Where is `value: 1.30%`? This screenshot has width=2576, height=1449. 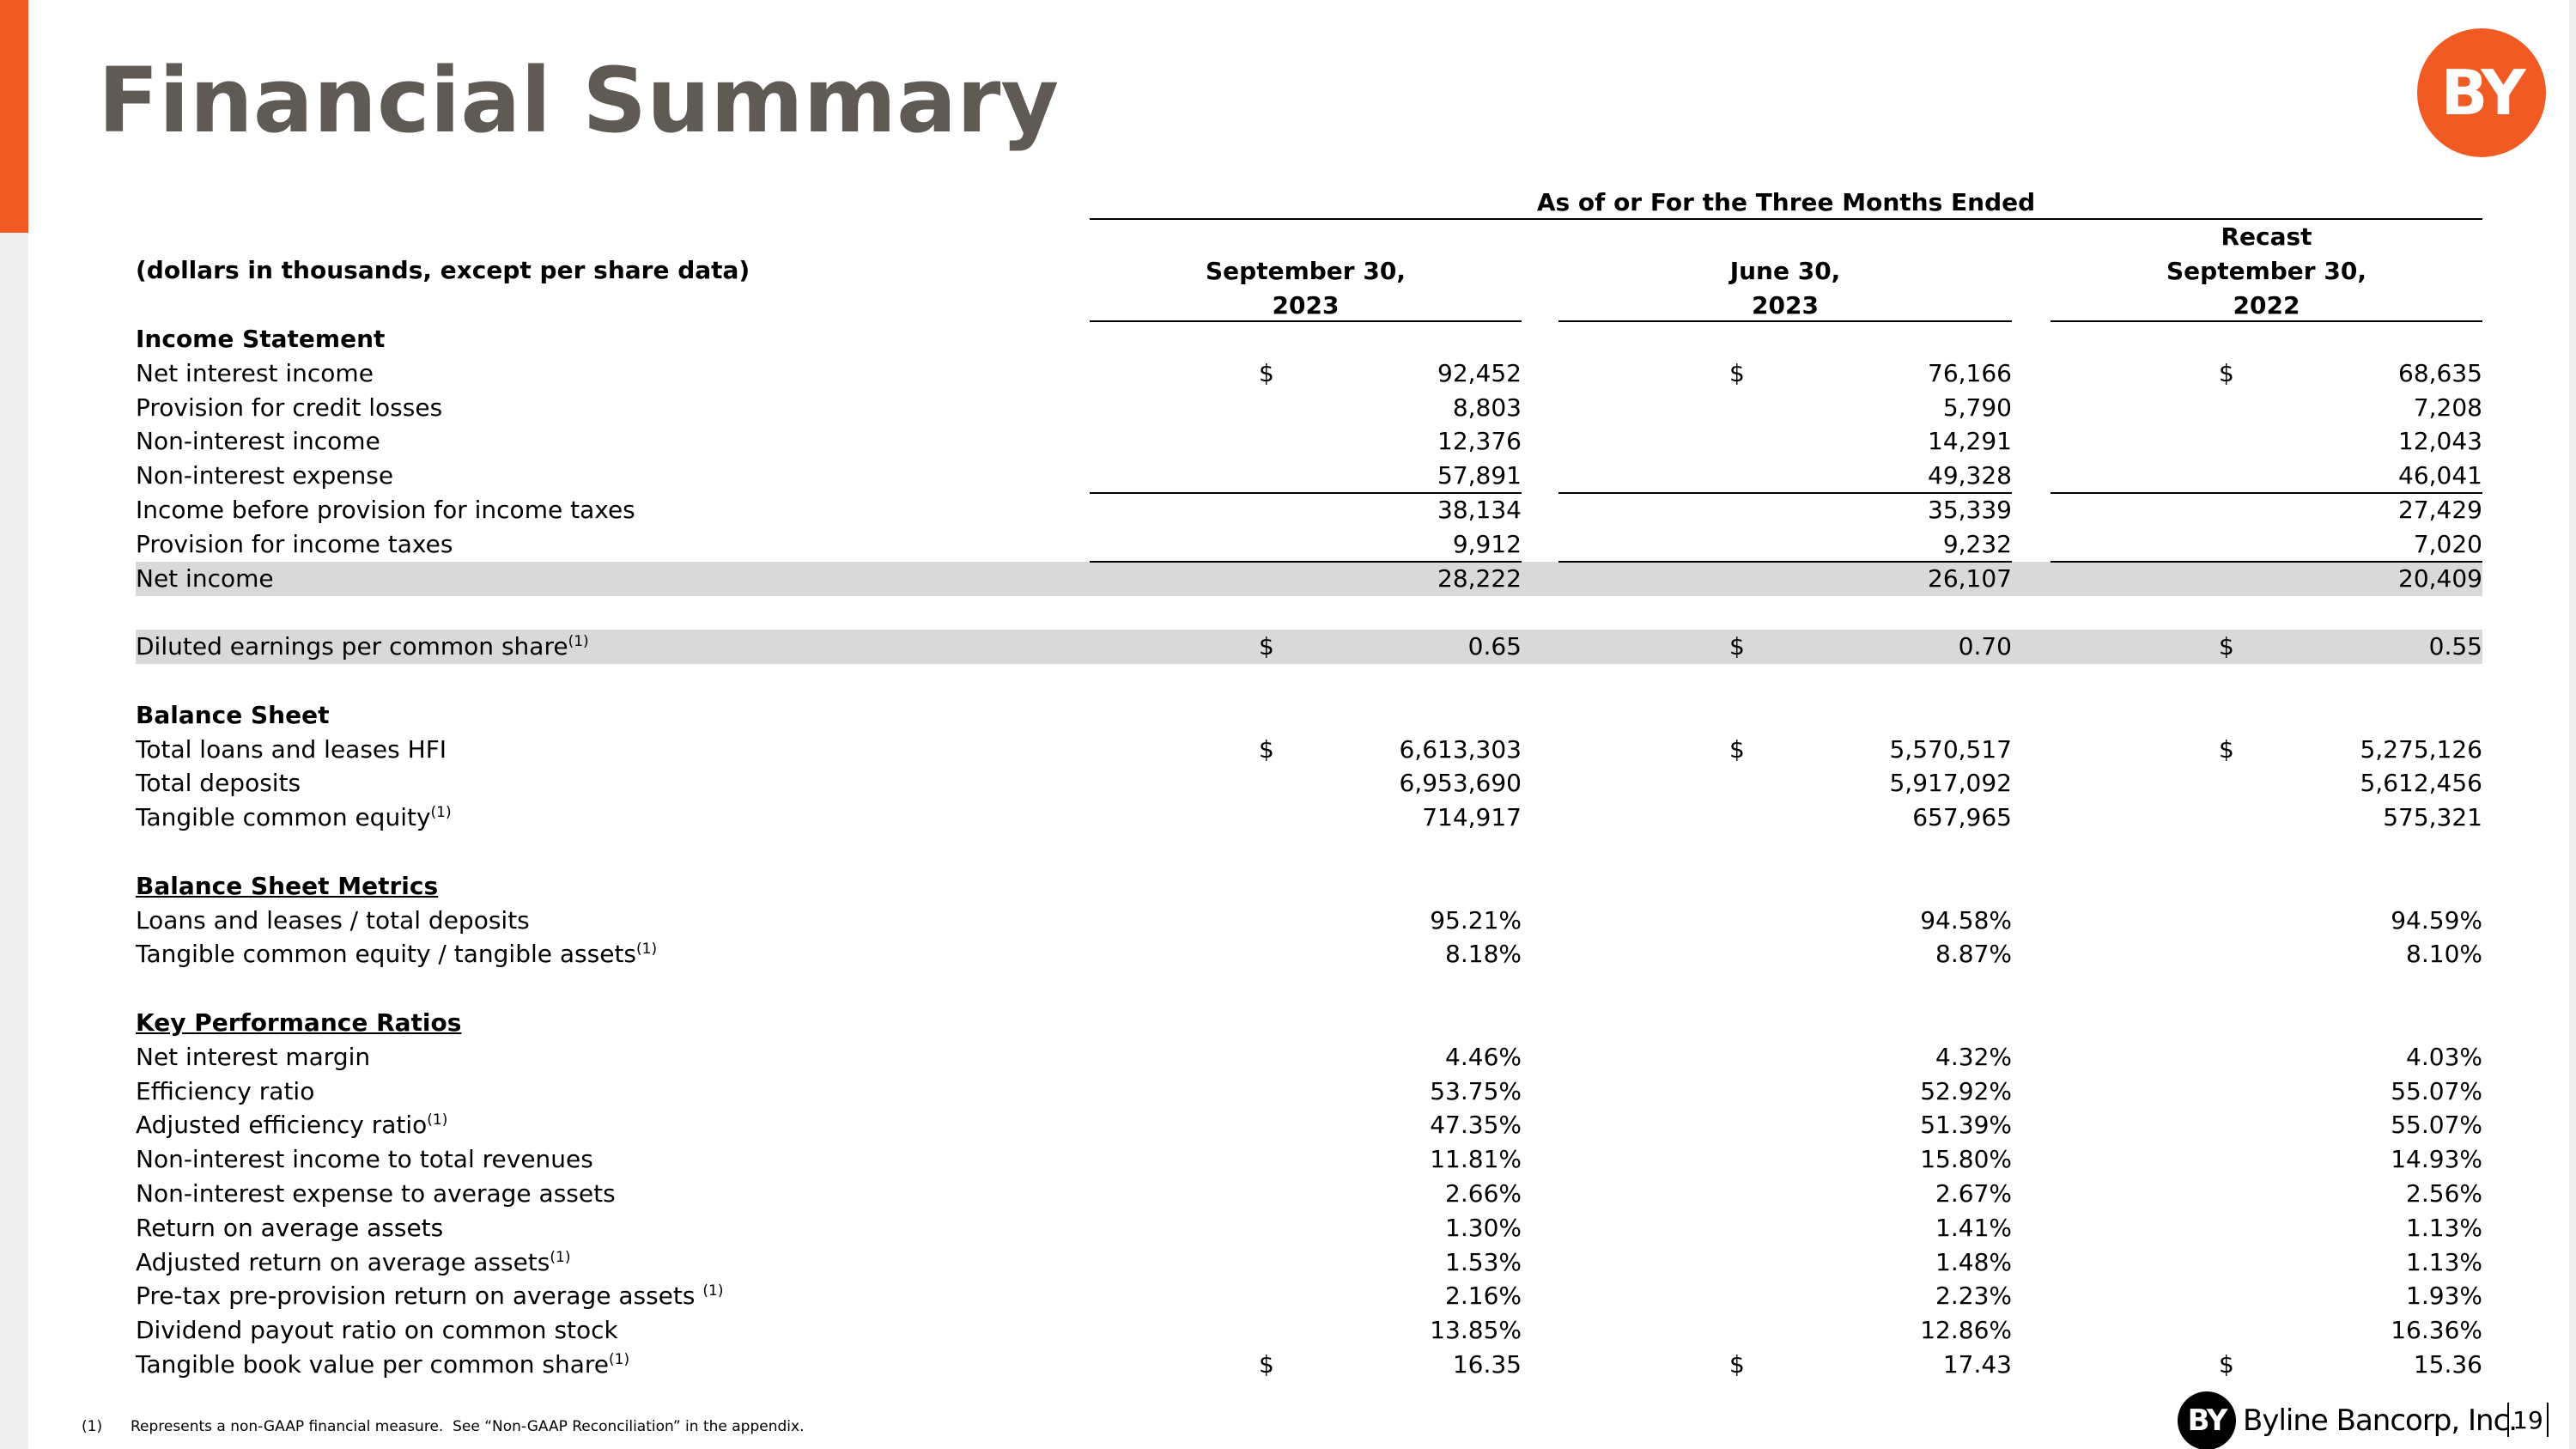
value: 1.30% is located at coordinates (1484, 1227).